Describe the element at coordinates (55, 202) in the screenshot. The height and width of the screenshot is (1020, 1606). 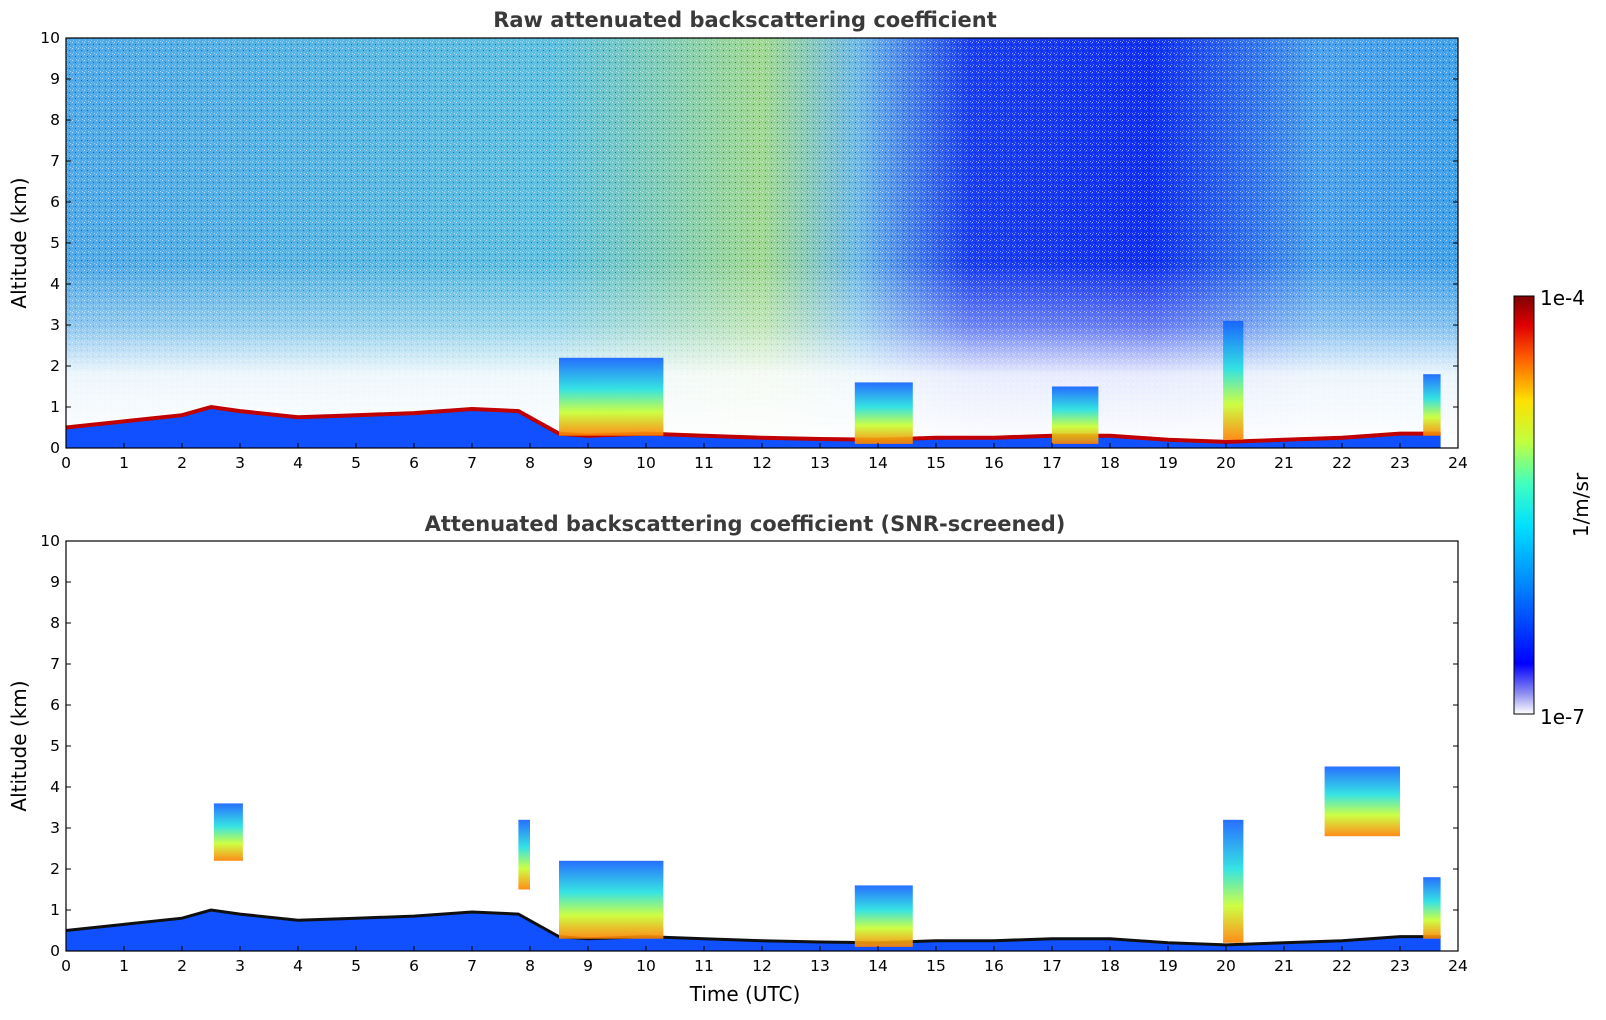
I see `p1-y-tick-label: 6` at that location.